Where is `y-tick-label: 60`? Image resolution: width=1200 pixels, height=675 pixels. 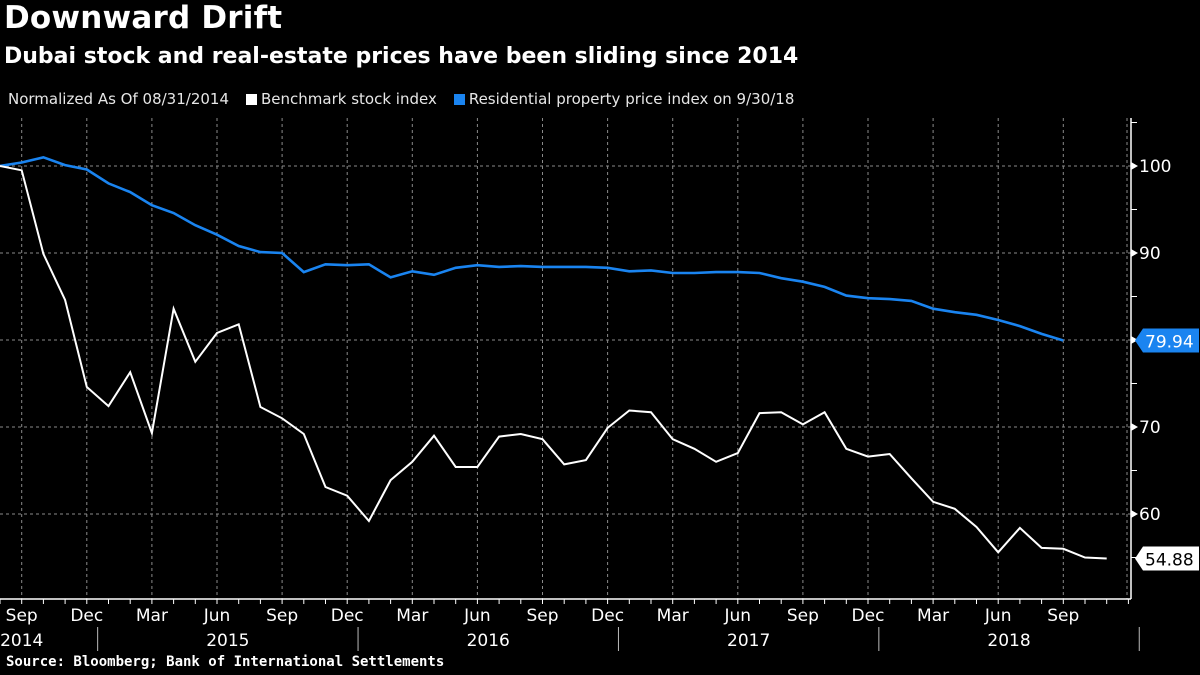 y-tick-label: 60 is located at coordinates (1150, 515).